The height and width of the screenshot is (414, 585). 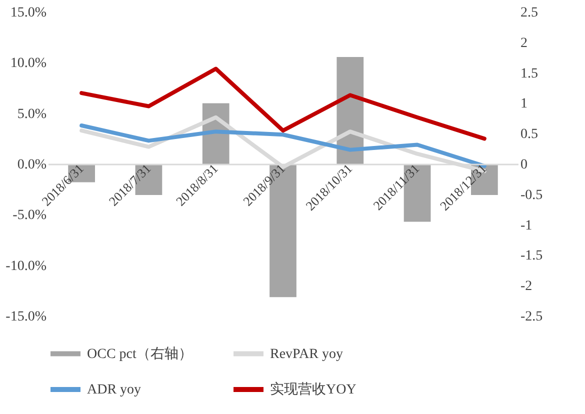 I want to click on line-series, so click(x=283, y=103).